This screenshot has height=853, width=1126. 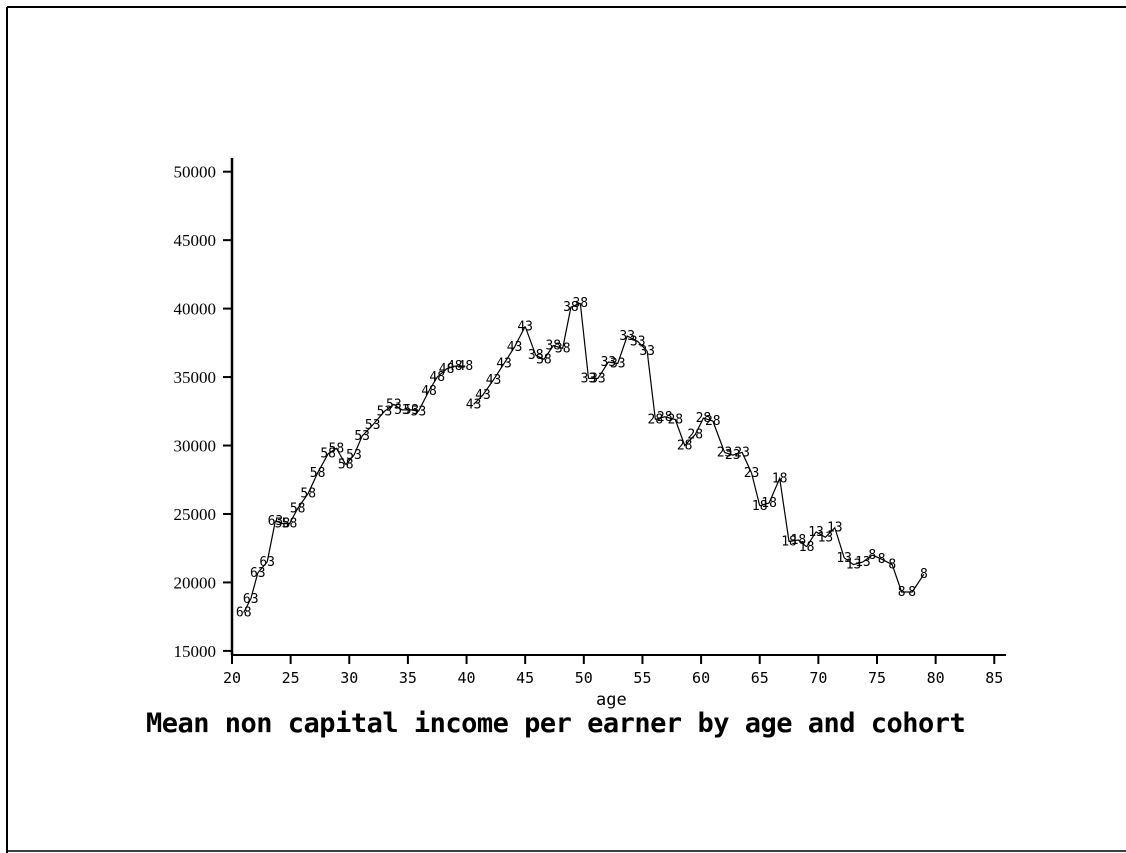 I want to click on x-tick-label: 75, so click(x=877, y=678).